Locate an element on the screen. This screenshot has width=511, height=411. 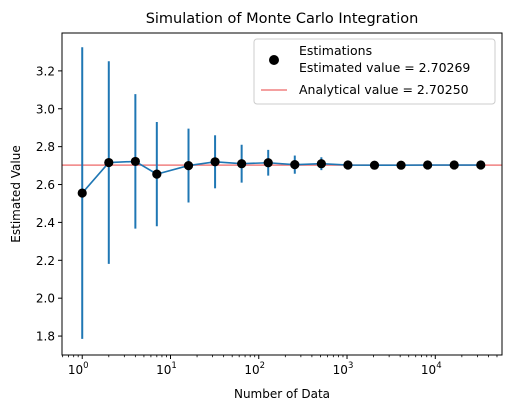
estimation-line is located at coordinates (281, 177).